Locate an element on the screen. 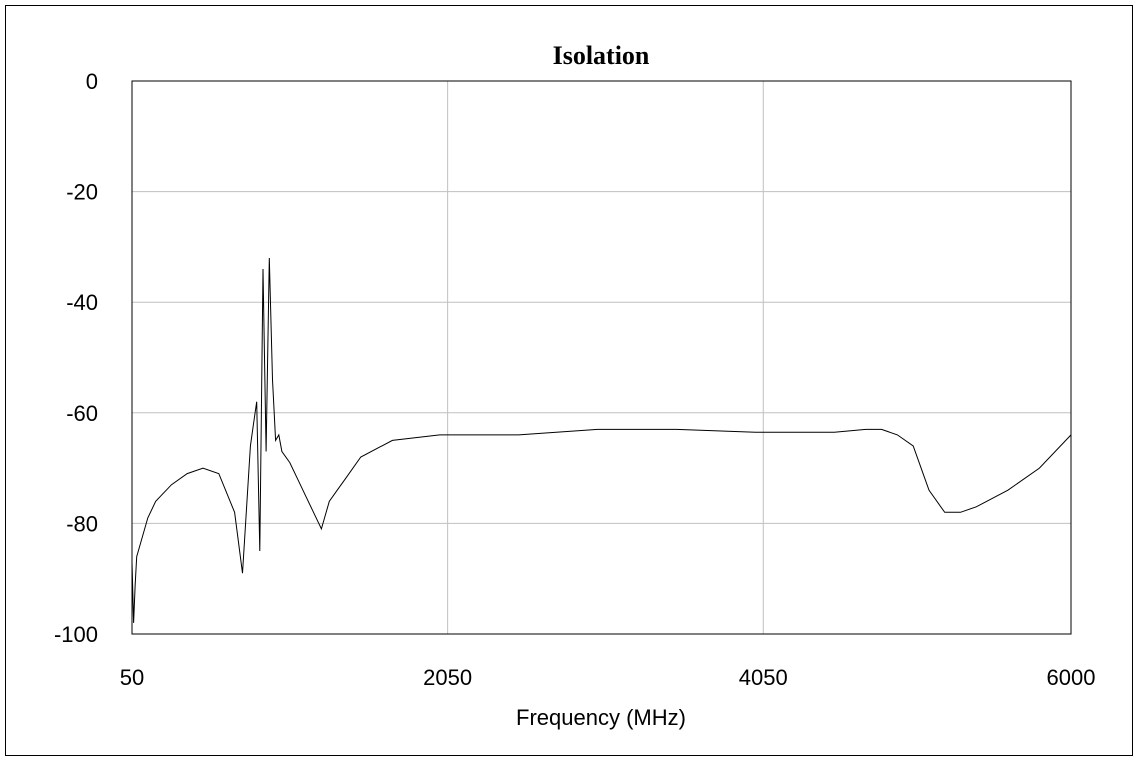 This screenshot has height=762, width=1140. x-tick-label: 4050 is located at coordinates (763, 677).